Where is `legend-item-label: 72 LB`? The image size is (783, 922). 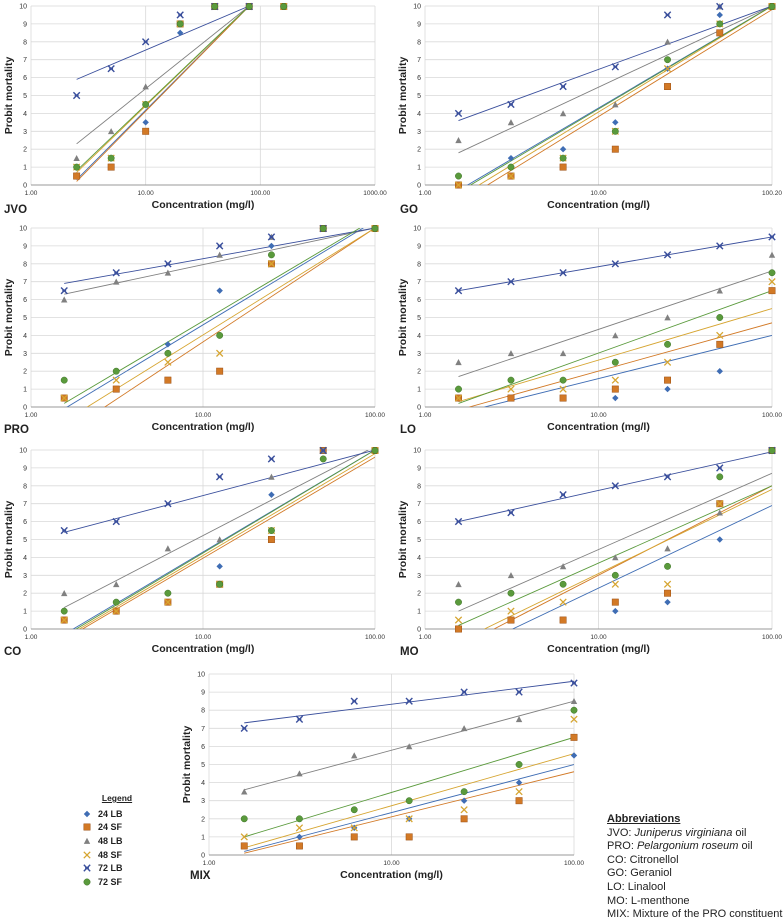 legend-item-label: 72 LB is located at coordinates (110, 868).